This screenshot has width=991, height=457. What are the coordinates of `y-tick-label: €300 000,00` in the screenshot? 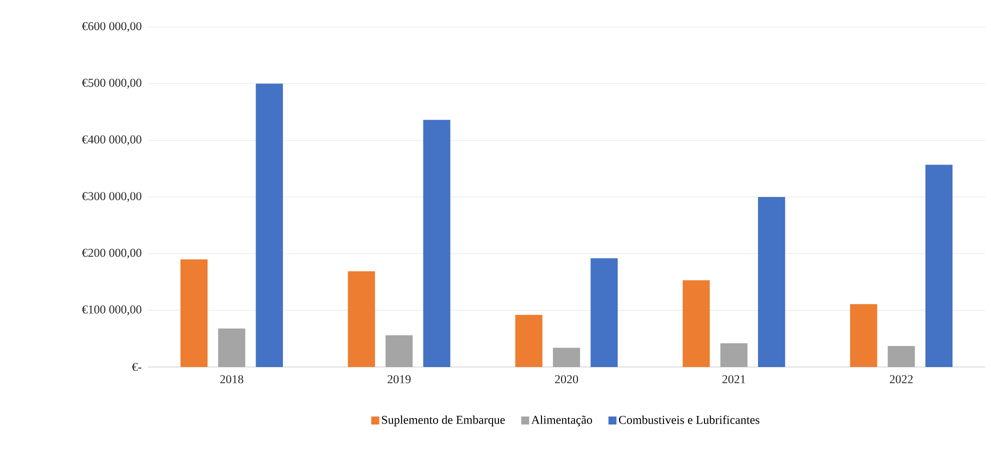 It's located at (112, 197).